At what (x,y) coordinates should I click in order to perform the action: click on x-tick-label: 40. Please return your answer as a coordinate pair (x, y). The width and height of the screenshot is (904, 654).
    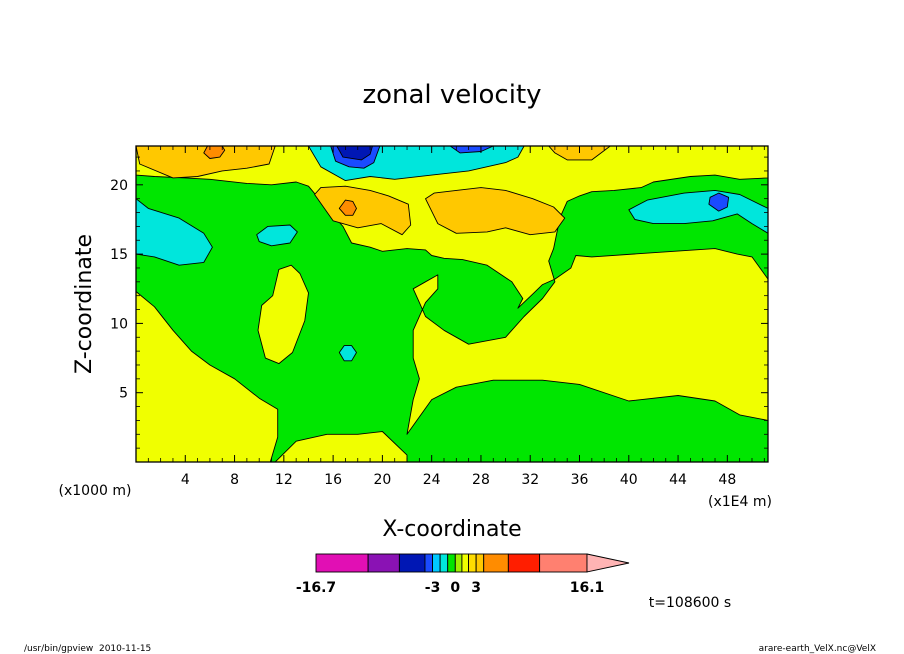
    Looking at the image, I should click on (629, 480).